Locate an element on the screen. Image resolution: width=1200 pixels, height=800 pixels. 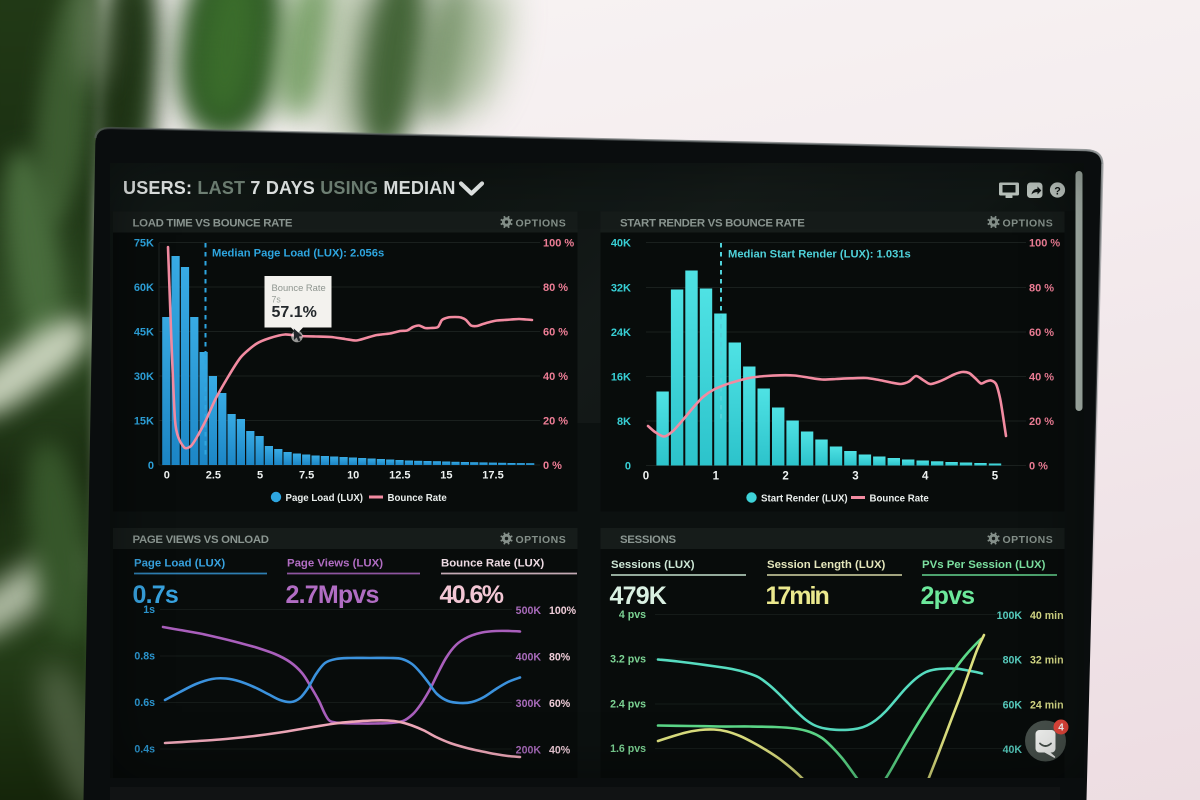
svg-text: START RENDER VS BOUNCE RATE is located at coordinates (712, 224).